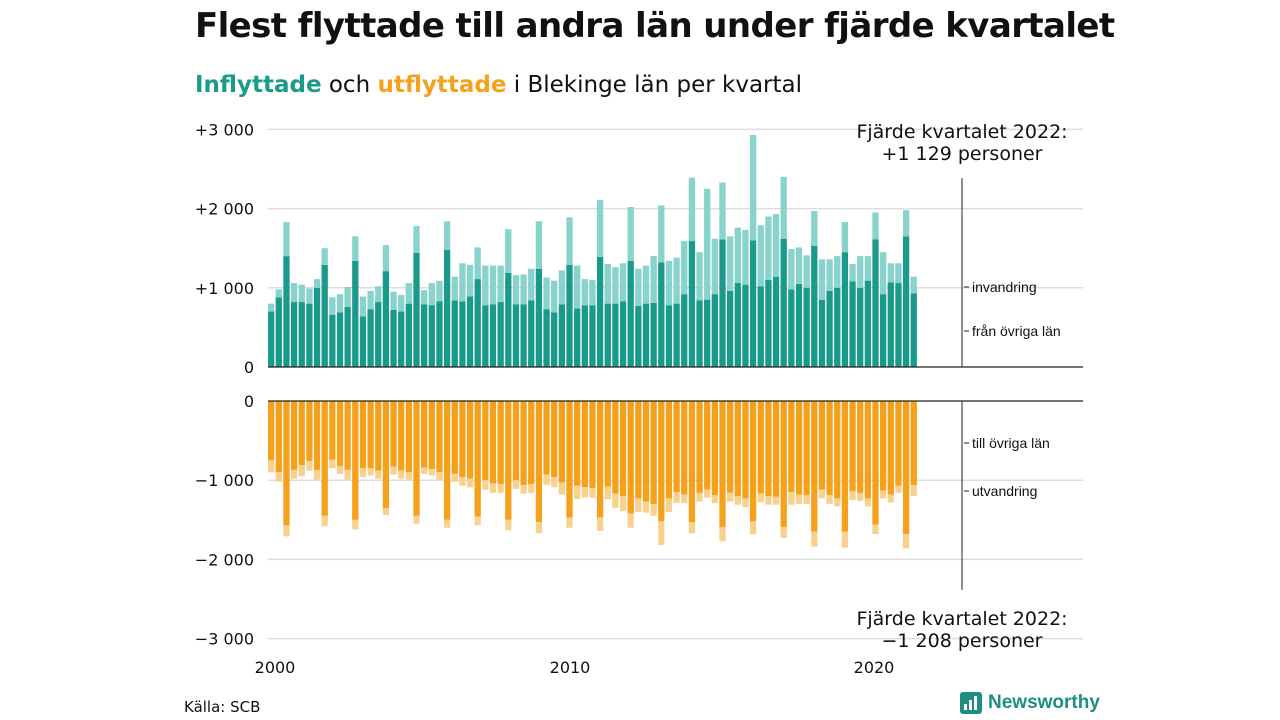  Describe the element at coordinates (224, 559) in the screenshot. I see `y-tick-label-bottom: −2 000` at that location.